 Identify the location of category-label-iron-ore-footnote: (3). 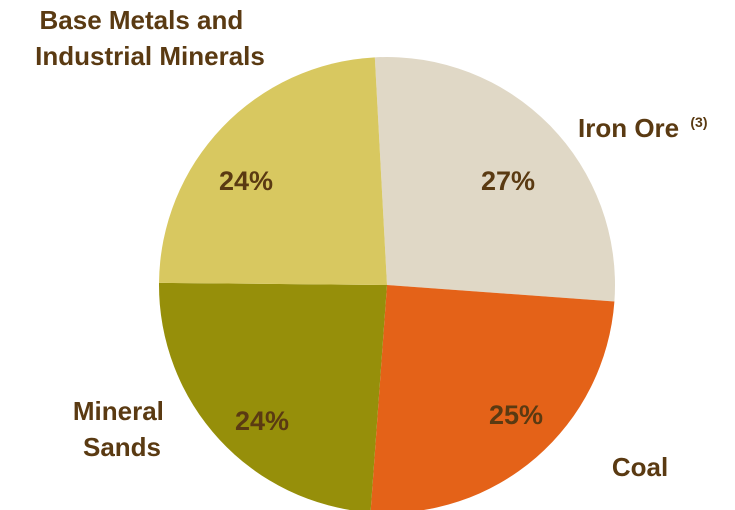
(698, 122).